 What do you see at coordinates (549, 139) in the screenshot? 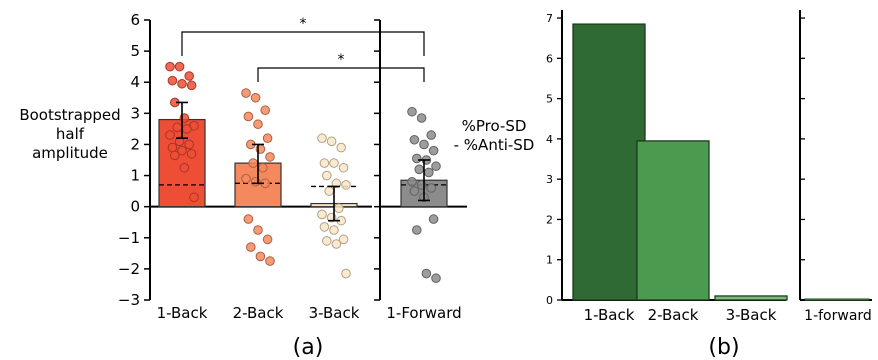
I see `panel-b-ytick-label: 4` at bounding box center [549, 139].